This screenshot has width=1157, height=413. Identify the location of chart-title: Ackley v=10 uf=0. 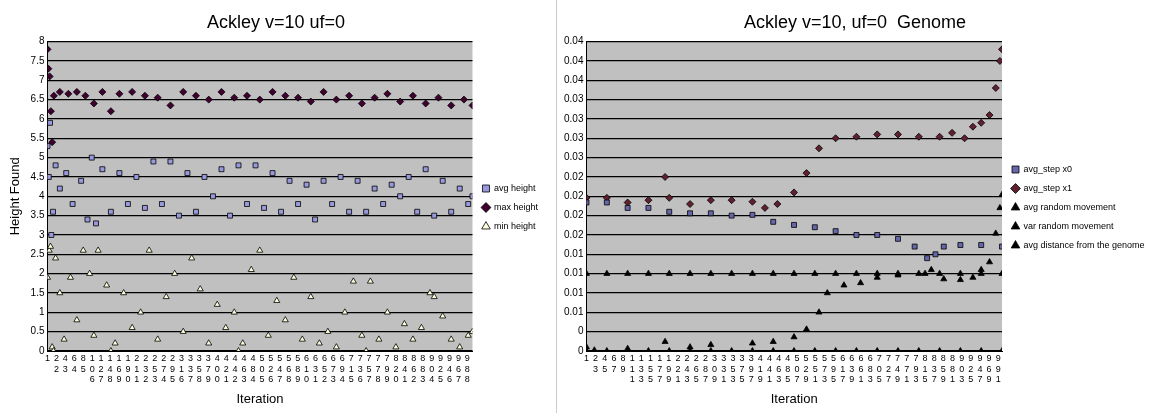
(276, 21).